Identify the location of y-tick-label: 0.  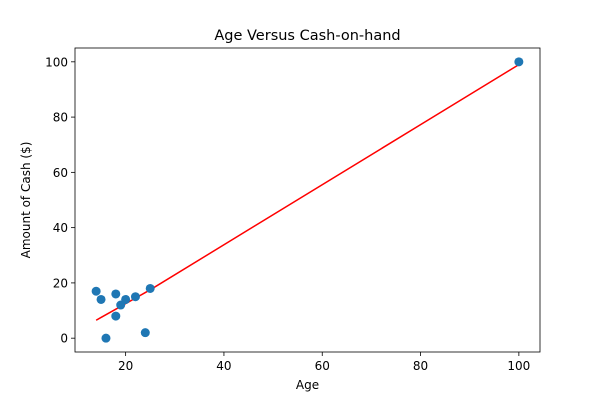
(64, 339).